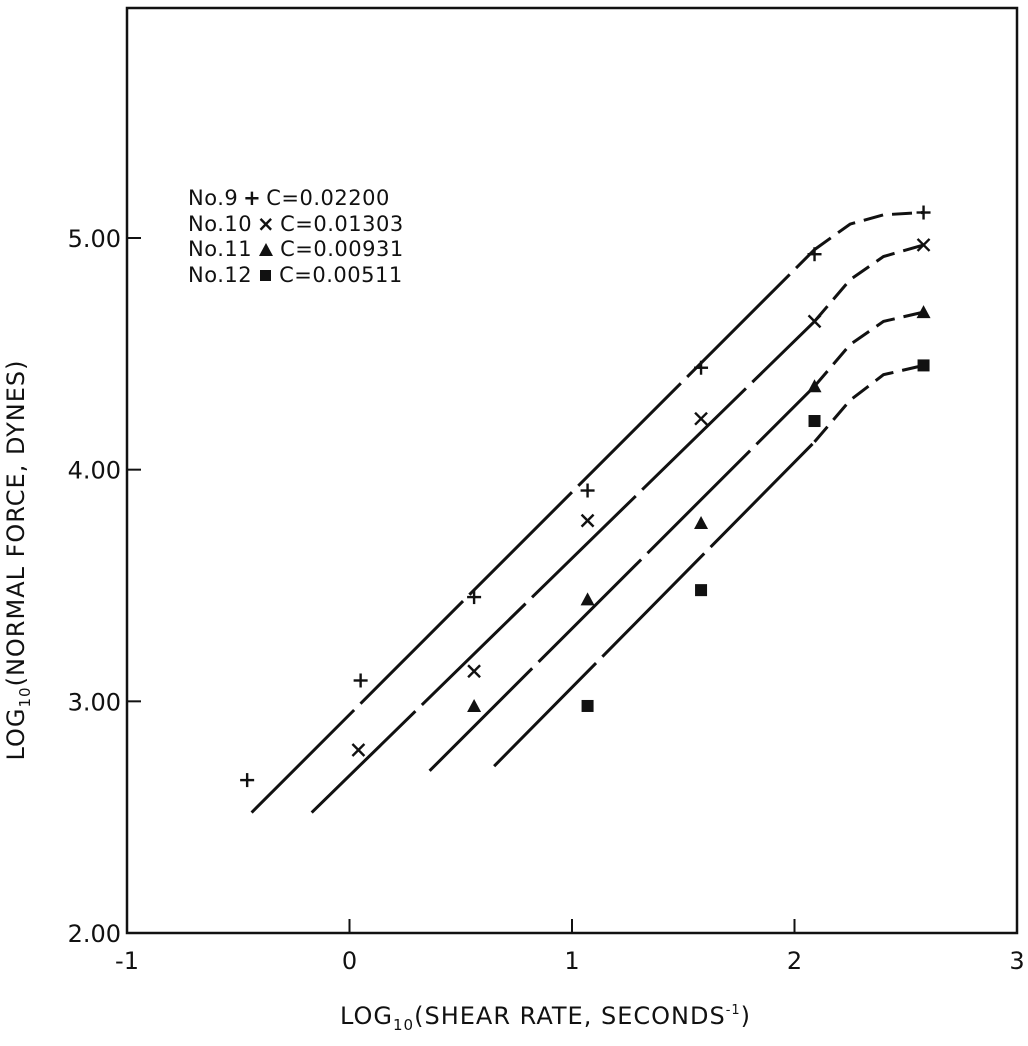 The image size is (1028, 1046). Describe the element at coordinates (266, 250) in the screenshot. I see `triangle-icon` at that location.